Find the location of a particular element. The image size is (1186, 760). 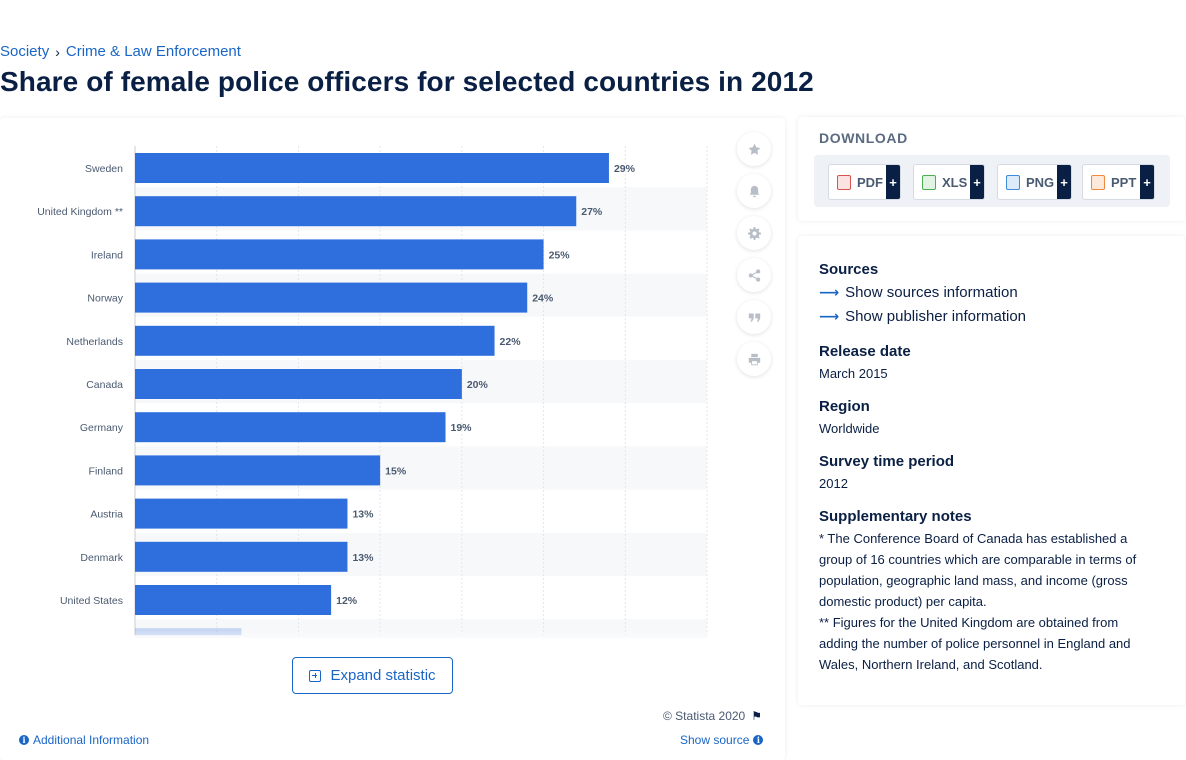

cite-button is located at coordinates (754, 317).